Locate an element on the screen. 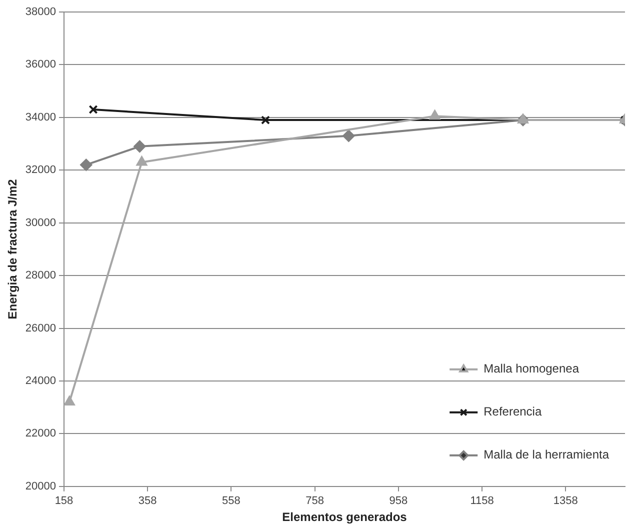 The height and width of the screenshot is (527, 632). legend-label: Malla homogenea is located at coordinates (532, 369).